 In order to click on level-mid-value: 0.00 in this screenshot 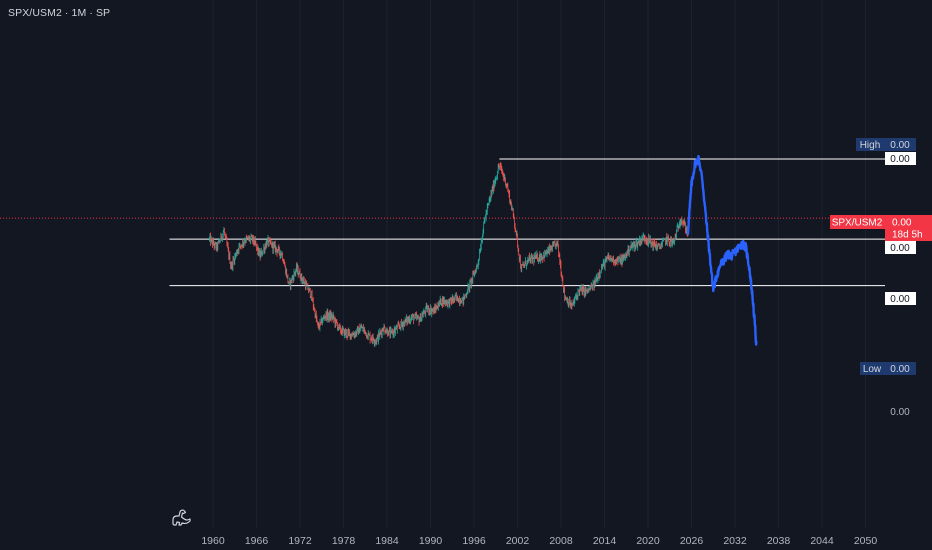, I will do `click(900, 248)`.